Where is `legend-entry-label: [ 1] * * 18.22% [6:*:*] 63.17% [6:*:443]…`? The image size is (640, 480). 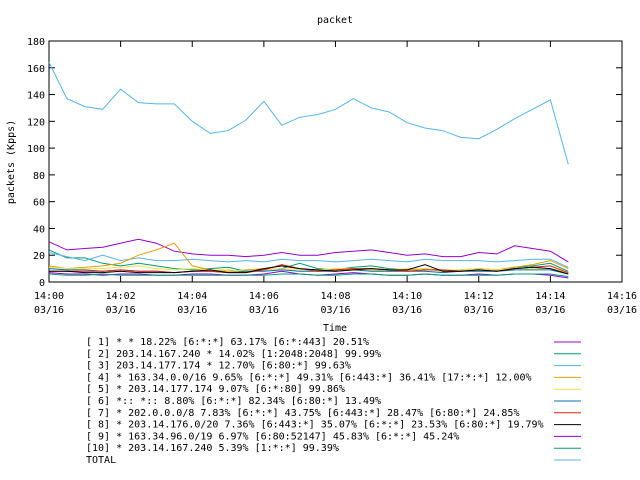
legend-entry-label: [ 1] * * 18.22% [6:*:*] 63.17% [6:*:443]… is located at coordinates (227, 342).